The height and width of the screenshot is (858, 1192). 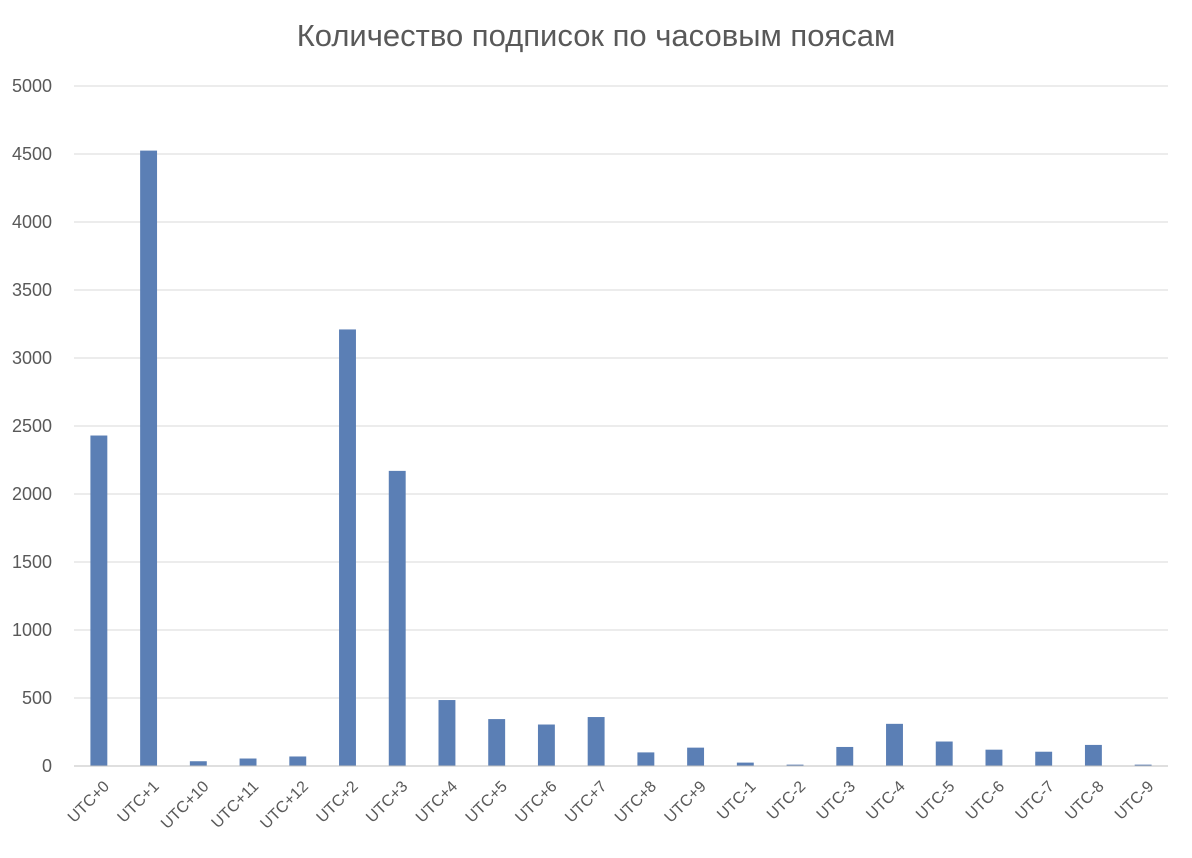 I want to click on x-tick-label: UTC+9, so click(x=686, y=802).